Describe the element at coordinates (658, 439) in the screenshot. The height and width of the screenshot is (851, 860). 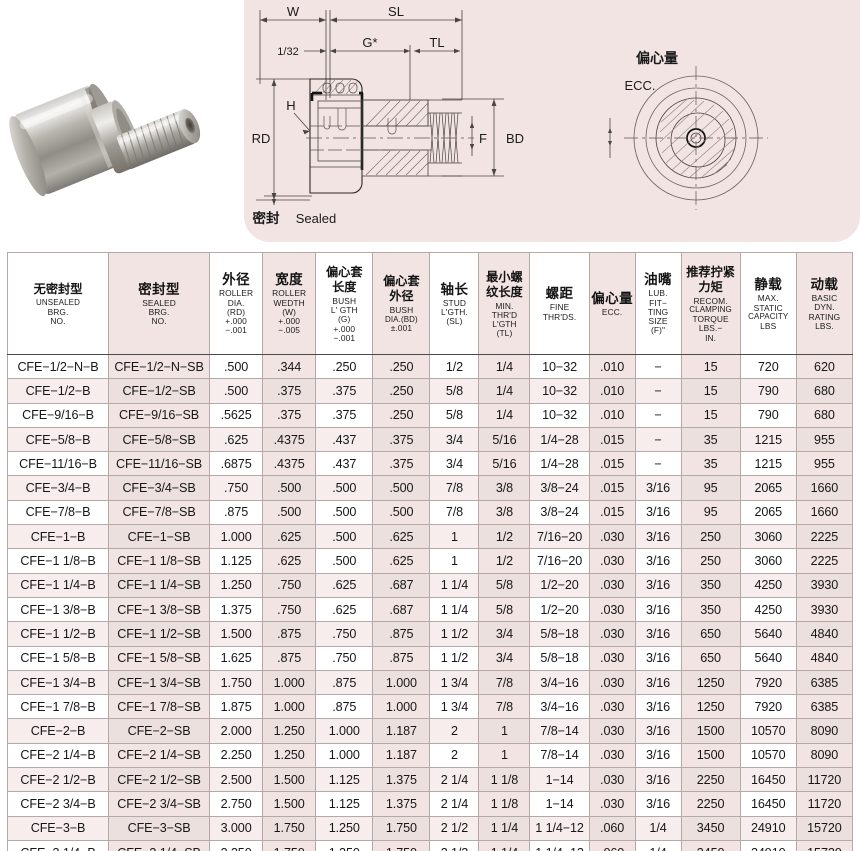
I see `cell-value: −` at that location.